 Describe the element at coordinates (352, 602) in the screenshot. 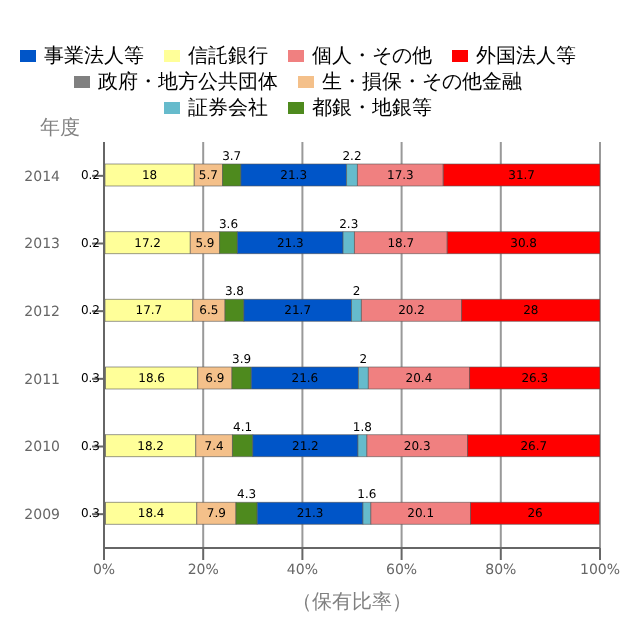

I see `x-axis-title: （保有比率）` at that location.